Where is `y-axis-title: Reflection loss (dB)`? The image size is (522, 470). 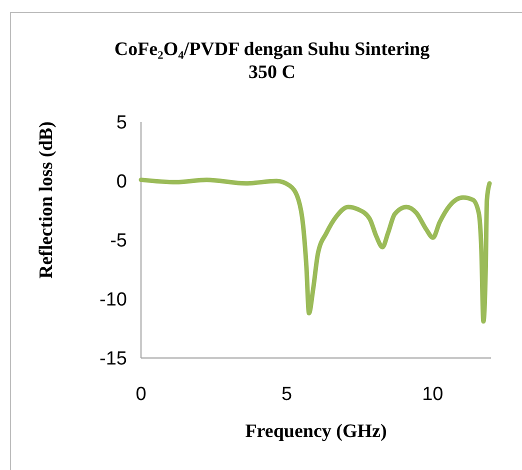
y-axis-title: Reflection loss (dB) is located at coordinates (46, 200).